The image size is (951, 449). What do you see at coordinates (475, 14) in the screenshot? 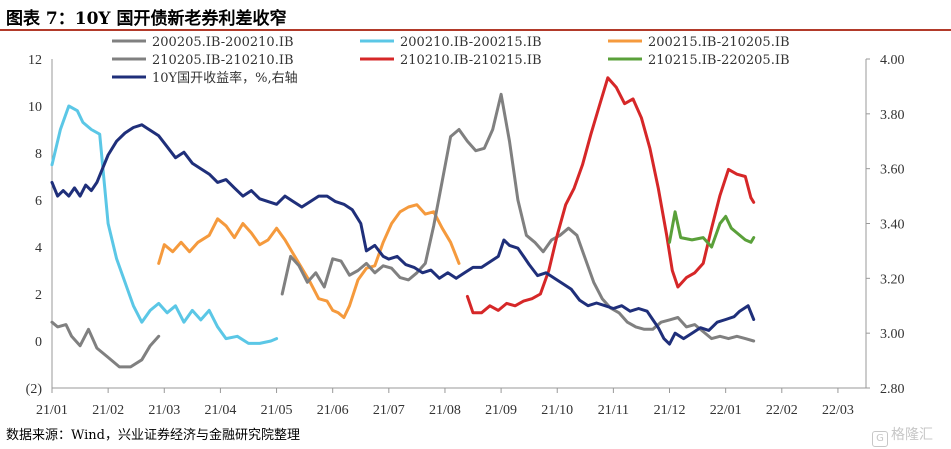
I see `title-bar: 图表 7：10Y 国开债新老券利差收窄` at bounding box center [475, 14].